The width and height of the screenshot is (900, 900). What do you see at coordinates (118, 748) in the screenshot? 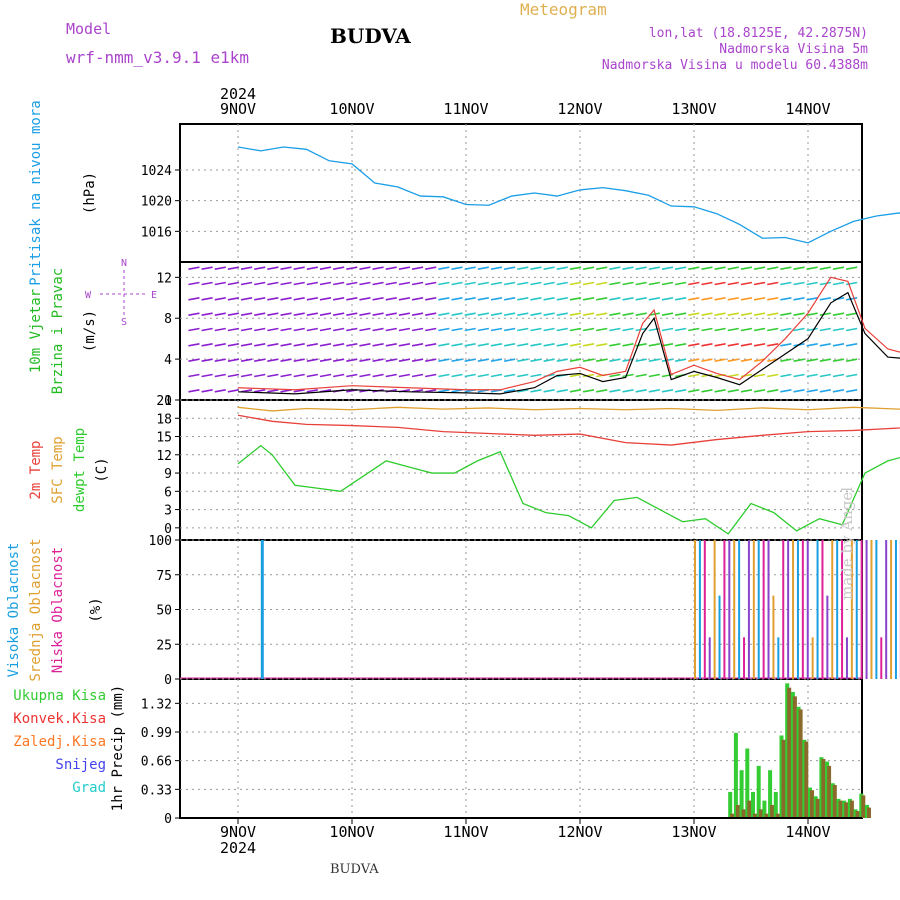
I see `precip-axis-title: 1hr Precip (mm)` at bounding box center [118, 748].